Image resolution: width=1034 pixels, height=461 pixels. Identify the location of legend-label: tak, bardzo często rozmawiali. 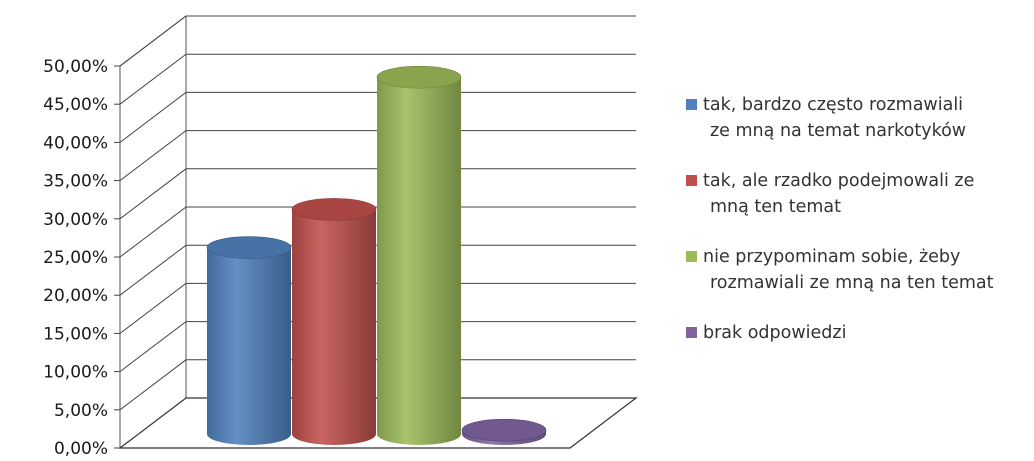
(833, 105).